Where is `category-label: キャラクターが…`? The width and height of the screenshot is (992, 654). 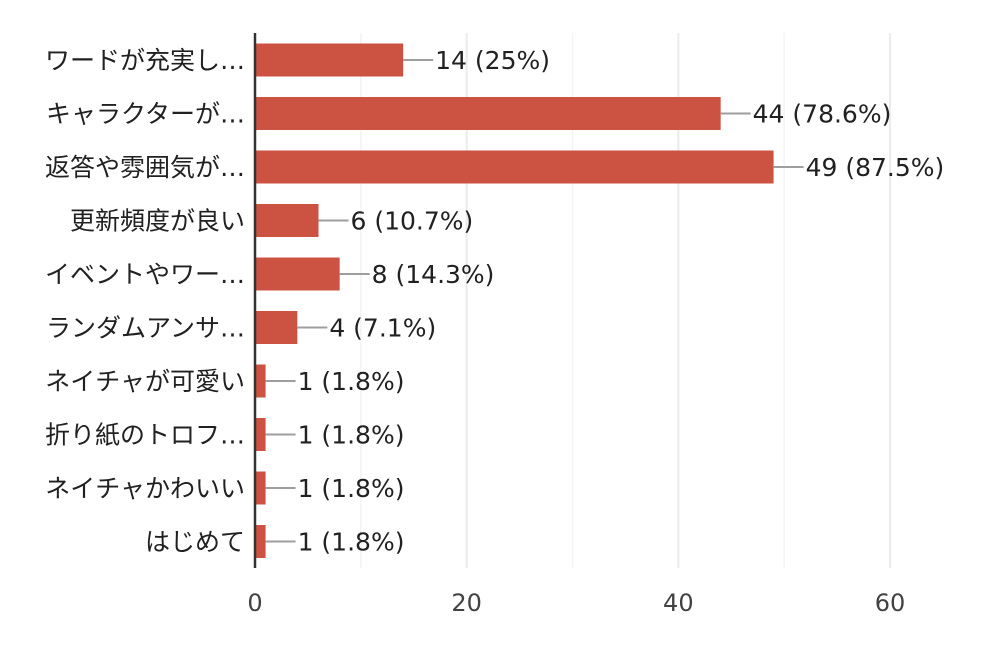 category-label: キャラクターが… is located at coordinates (145, 114).